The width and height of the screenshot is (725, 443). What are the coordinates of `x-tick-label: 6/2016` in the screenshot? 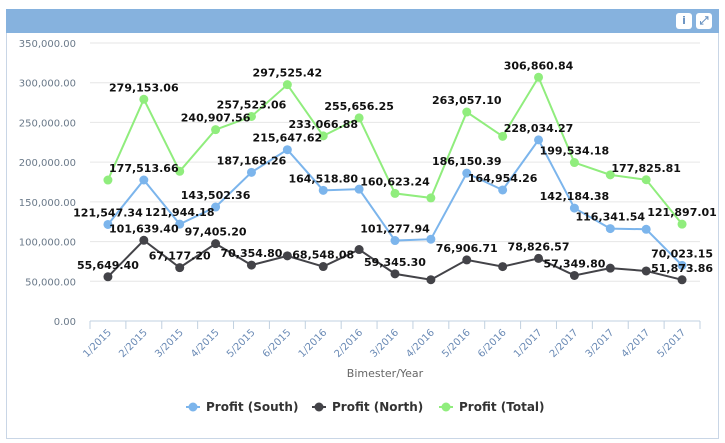 It's located at (492, 343).